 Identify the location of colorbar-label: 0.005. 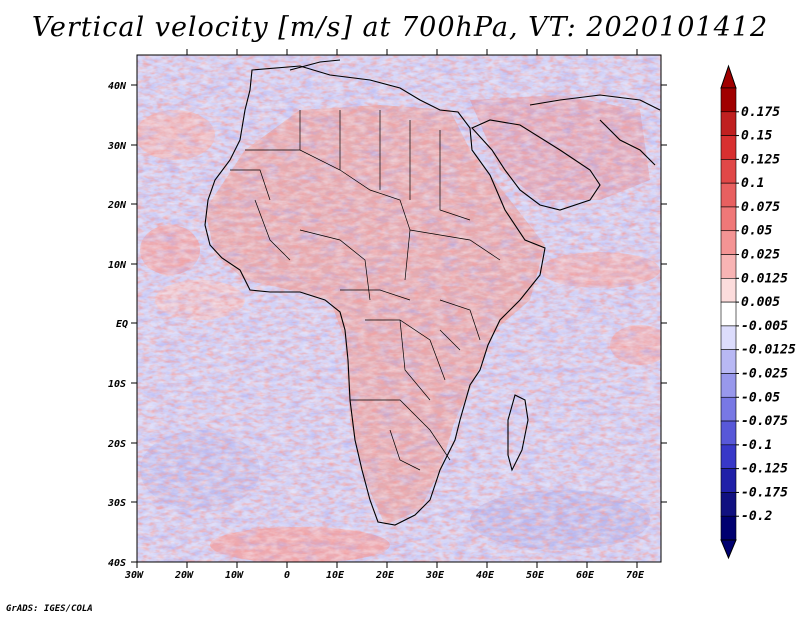
(760, 302).